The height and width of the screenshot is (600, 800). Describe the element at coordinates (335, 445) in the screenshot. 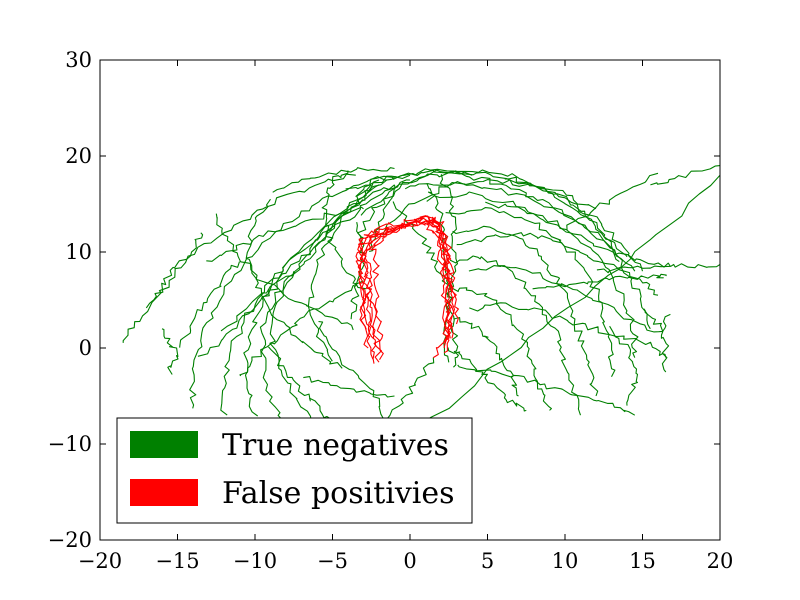

I see `legend-label-true-negatives: True negatives` at that location.